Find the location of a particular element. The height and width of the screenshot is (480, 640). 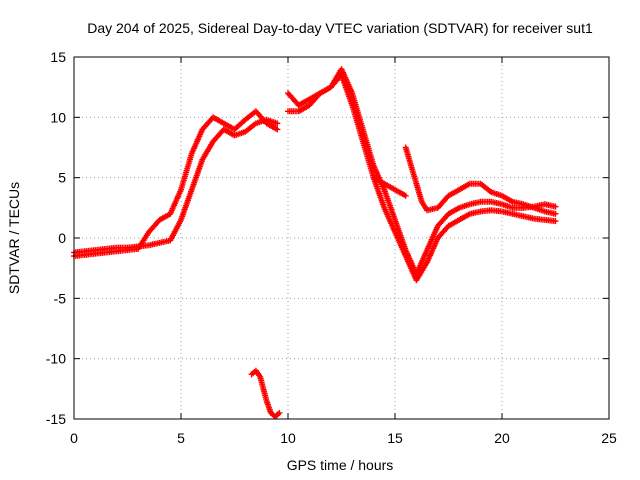

y-tick-label: 10 is located at coordinates (58, 117).